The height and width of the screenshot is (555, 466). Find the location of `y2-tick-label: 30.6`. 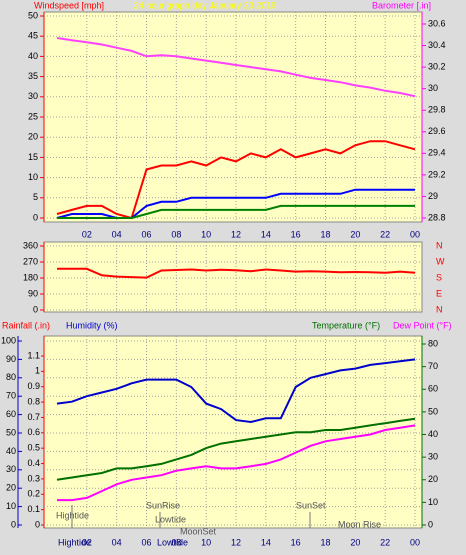

y2-tick-label: 30.6 is located at coordinates (437, 23).